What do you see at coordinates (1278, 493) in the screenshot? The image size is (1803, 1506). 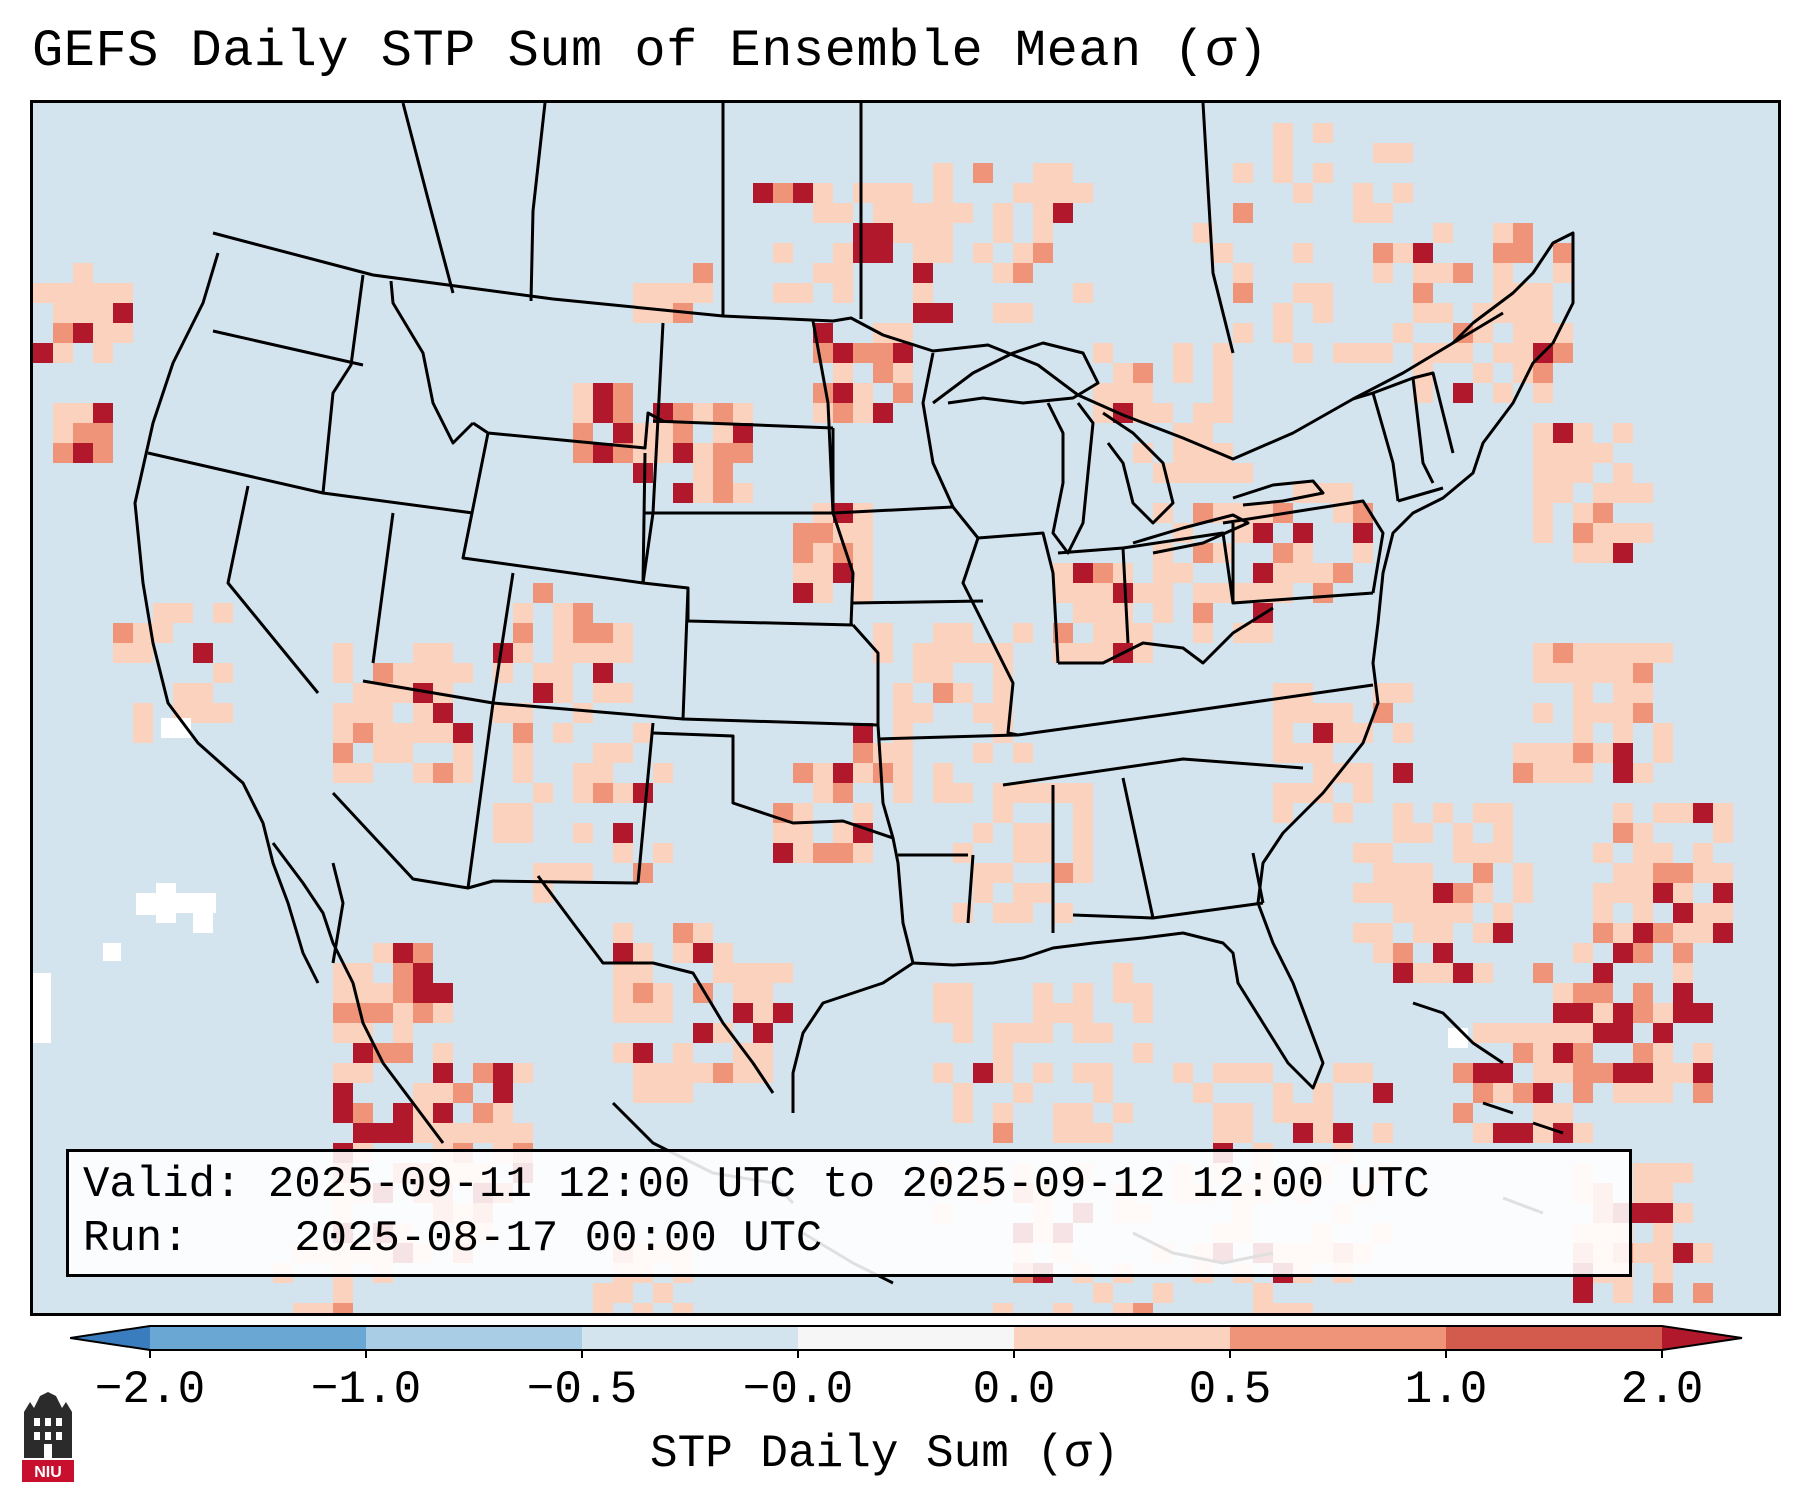 I see `lake-ontario` at bounding box center [1278, 493].